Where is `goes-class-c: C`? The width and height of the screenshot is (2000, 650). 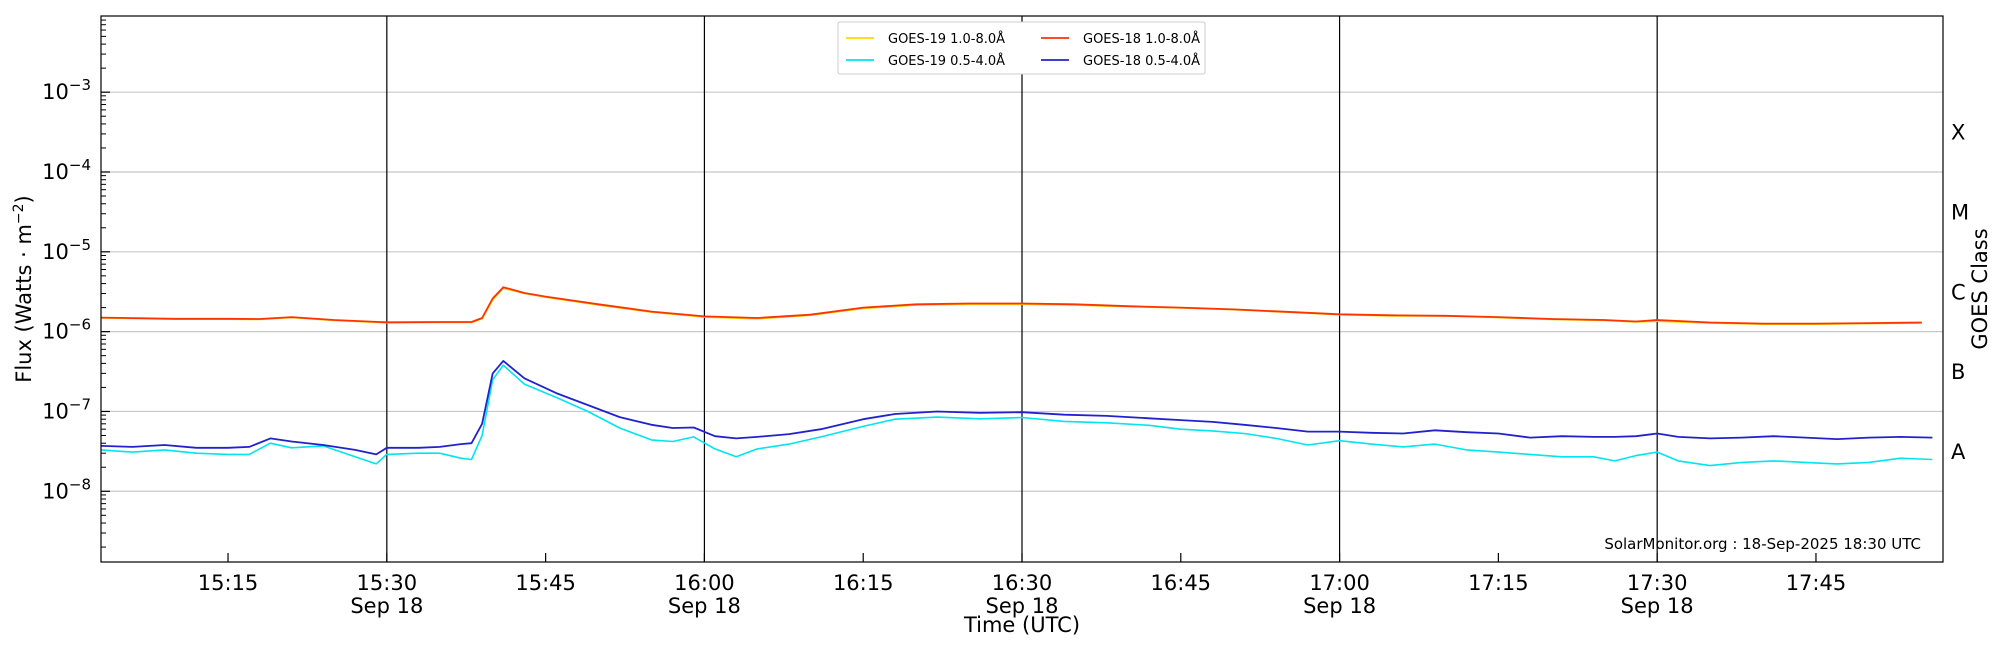 goes-class-c: C is located at coordinates (1958, 292).